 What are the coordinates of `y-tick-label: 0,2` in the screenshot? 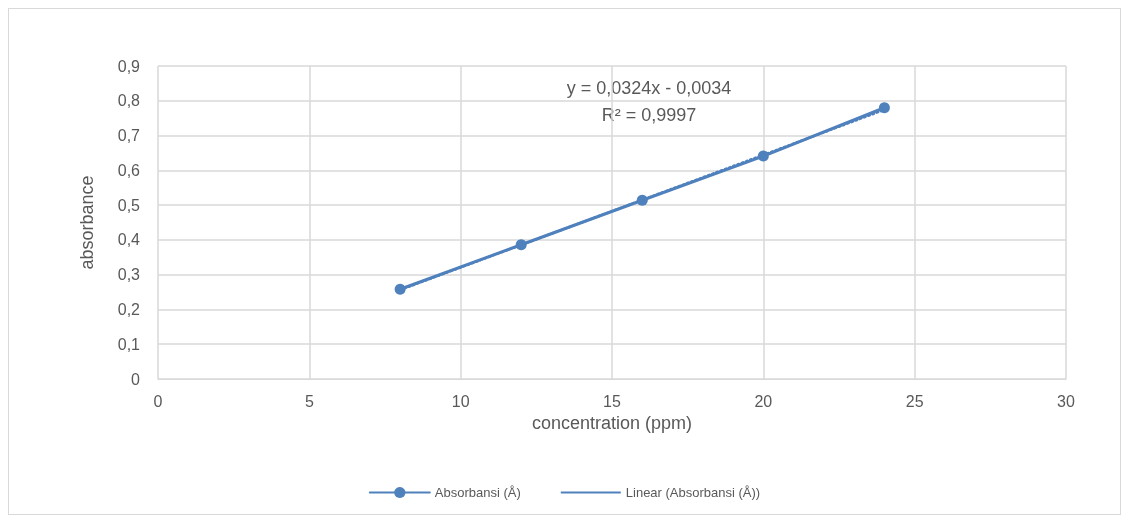 It's located at (129, 309).